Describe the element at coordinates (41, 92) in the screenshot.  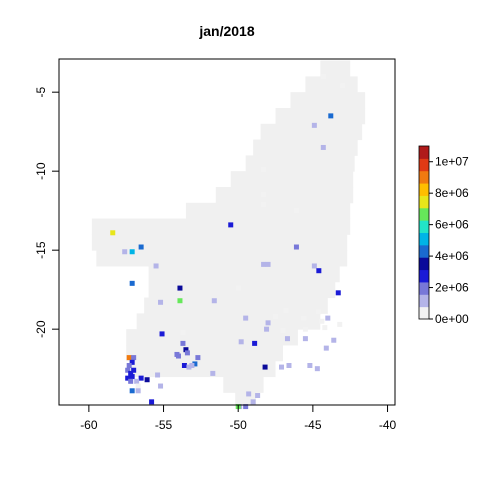
I see `y-tick-label: -5` at that location.